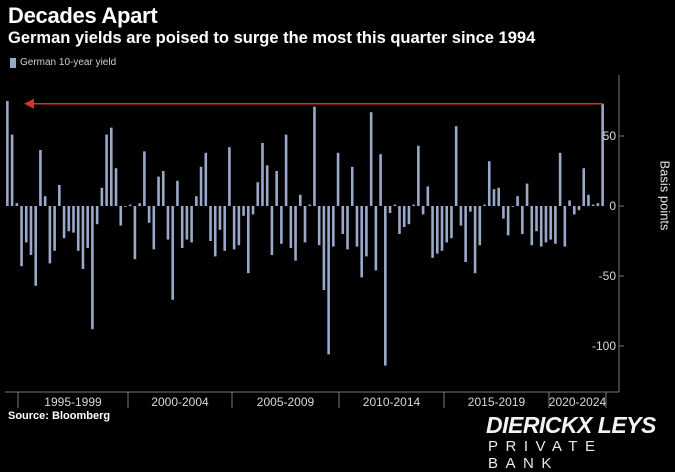 The height and width of the screenshot is (472, 675). Describe the element at coordinates (68, 62) in the screenshot. I see `legend-label: German 10-year yield` at that location.